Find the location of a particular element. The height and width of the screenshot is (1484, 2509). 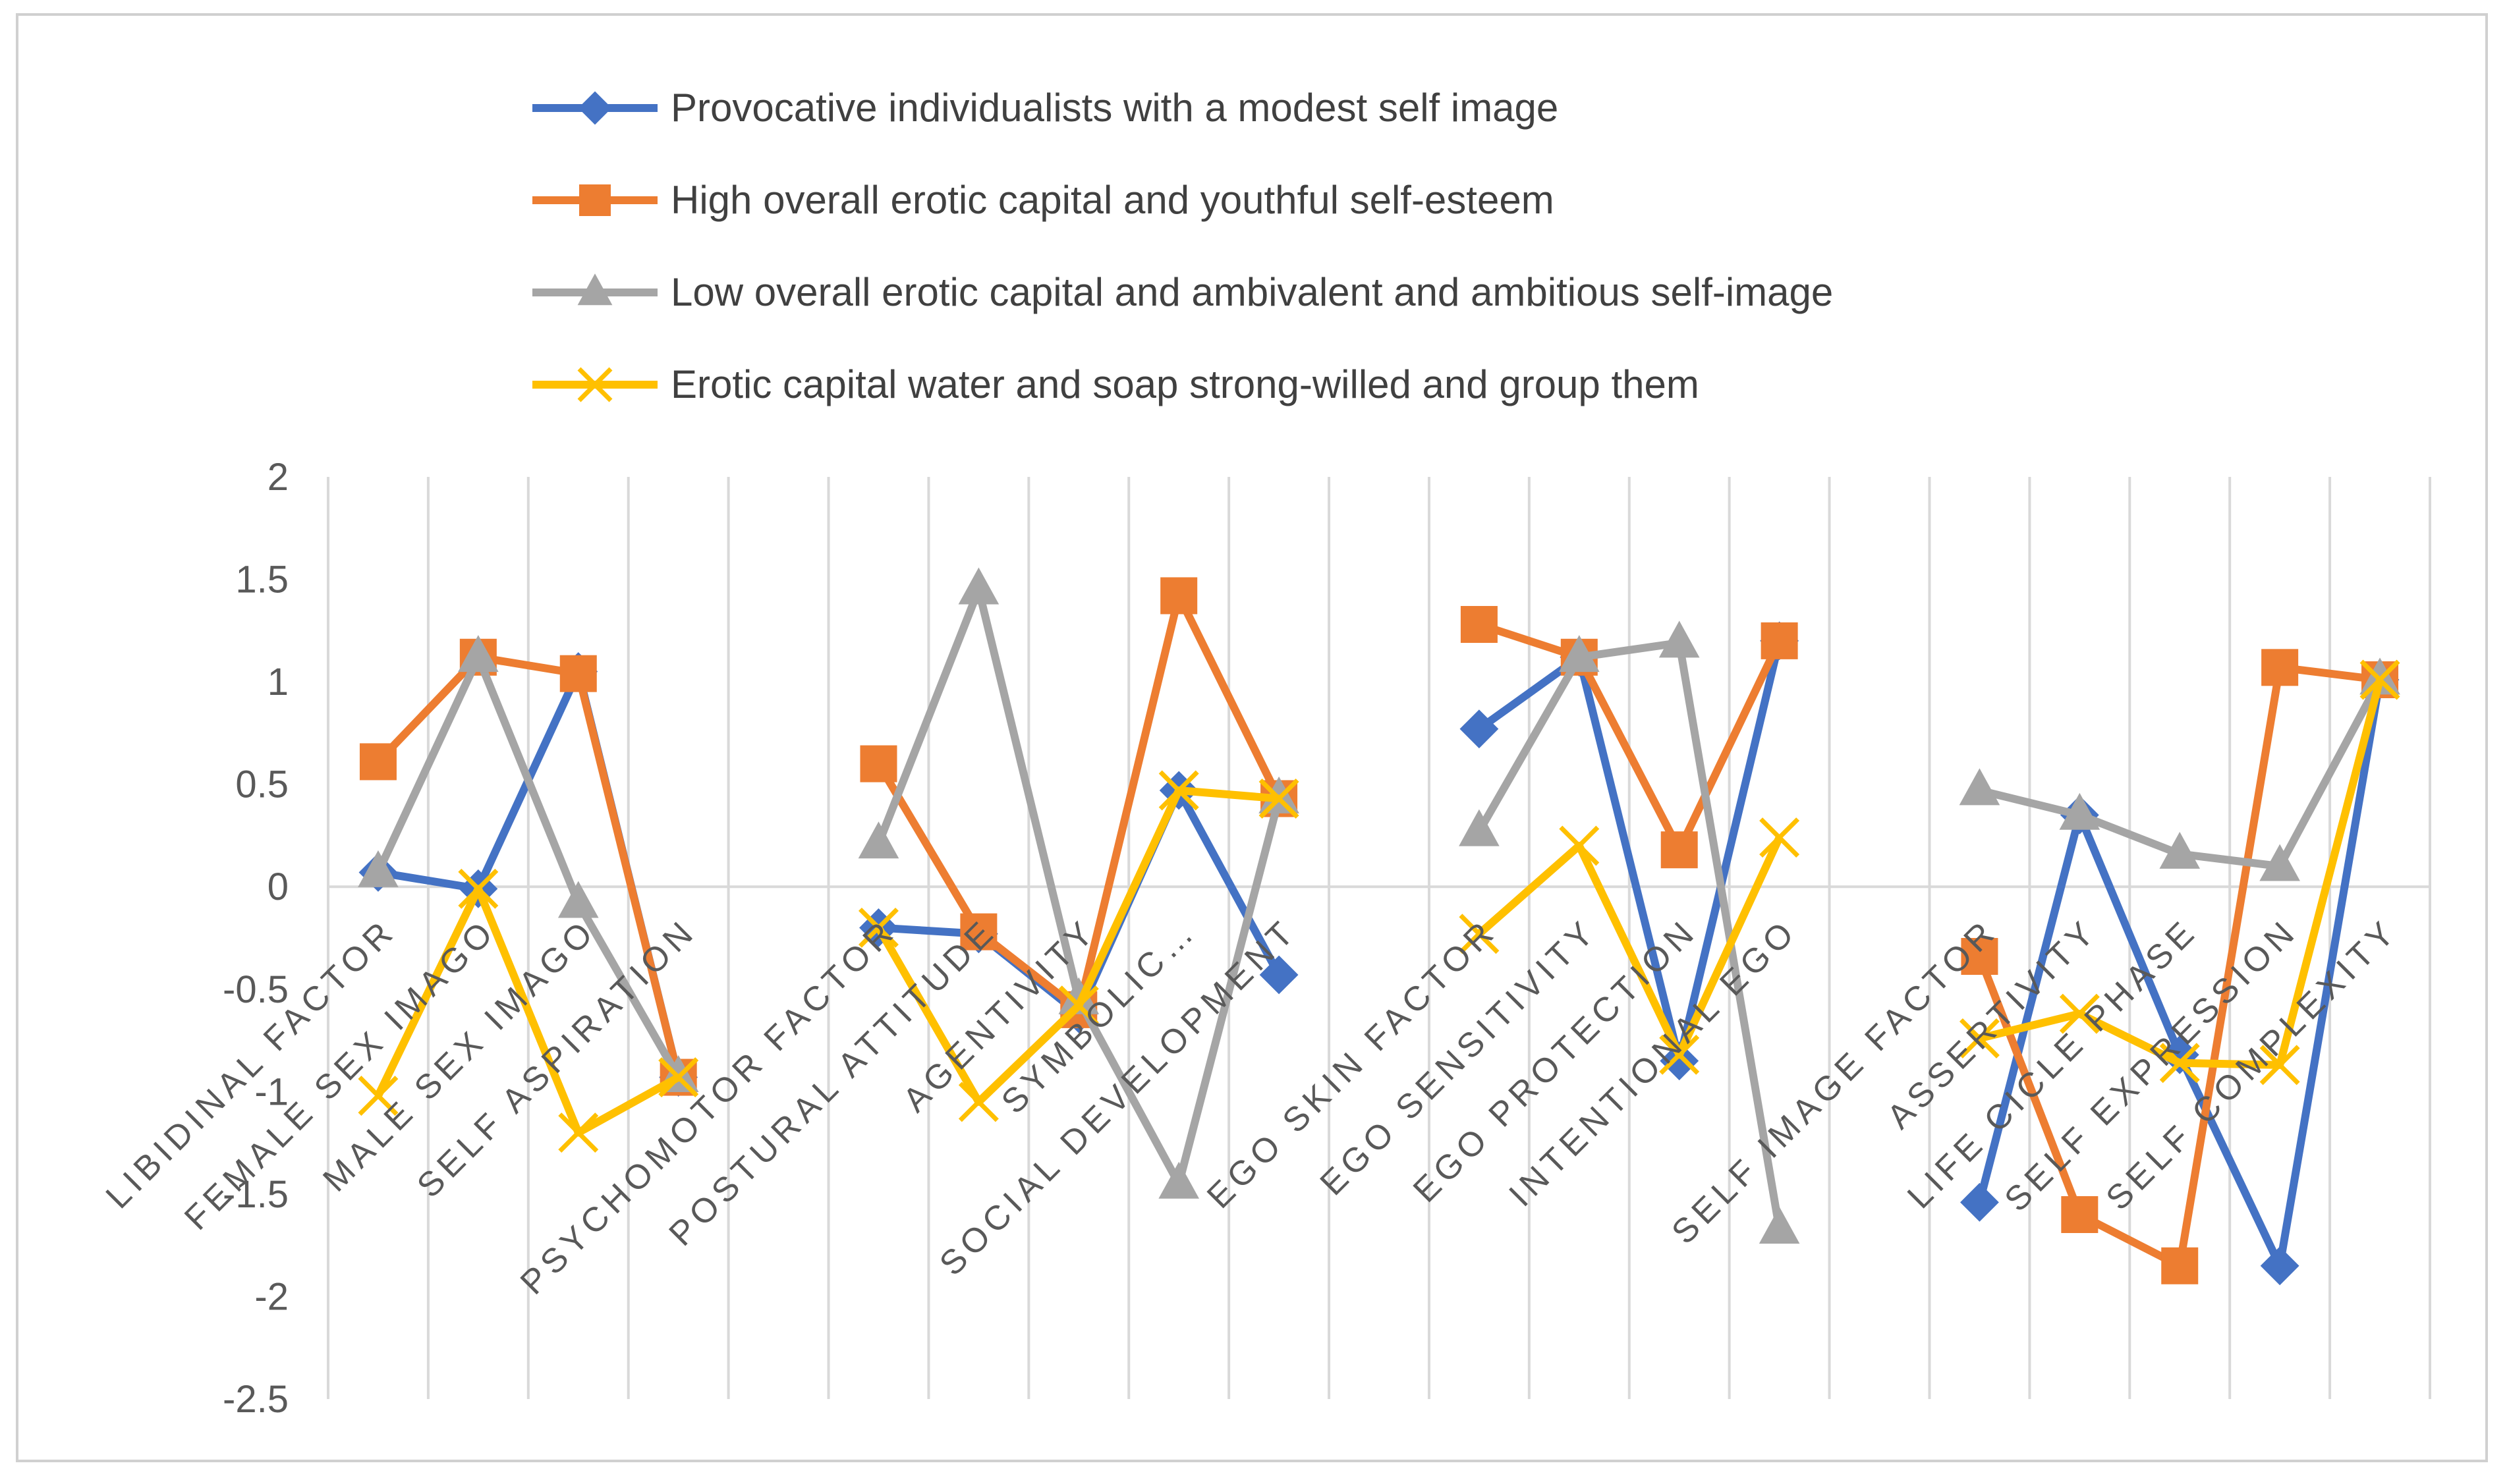

y-tick-label: 0.5 is located at coordinates (262, 784).